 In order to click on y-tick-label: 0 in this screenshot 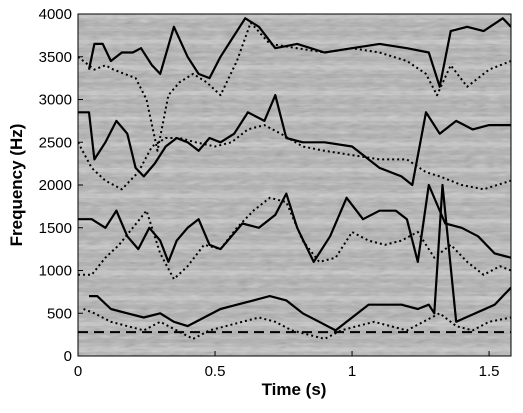, I will do `click(68, 356)`.